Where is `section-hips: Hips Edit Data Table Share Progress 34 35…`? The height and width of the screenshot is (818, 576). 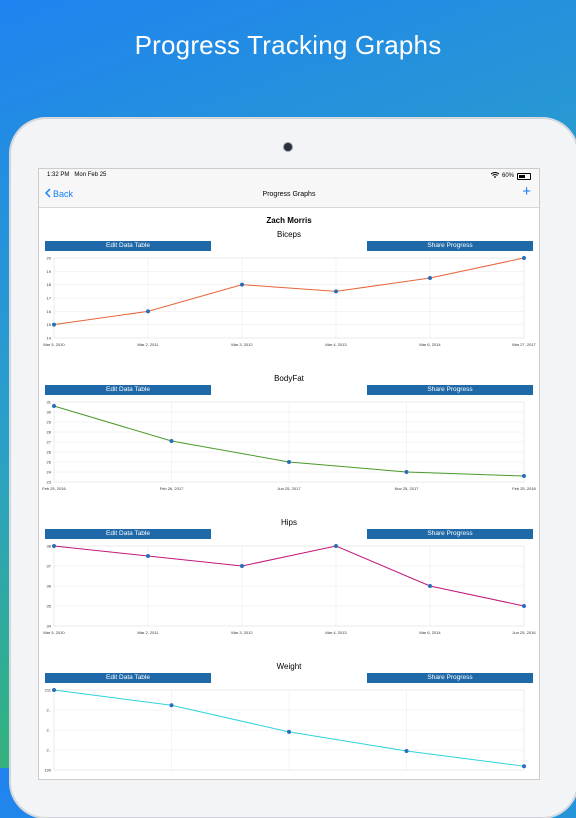
section-hips: Hips Edit Data Table Share Progress 34 35… is located at coordinates (289, 588).